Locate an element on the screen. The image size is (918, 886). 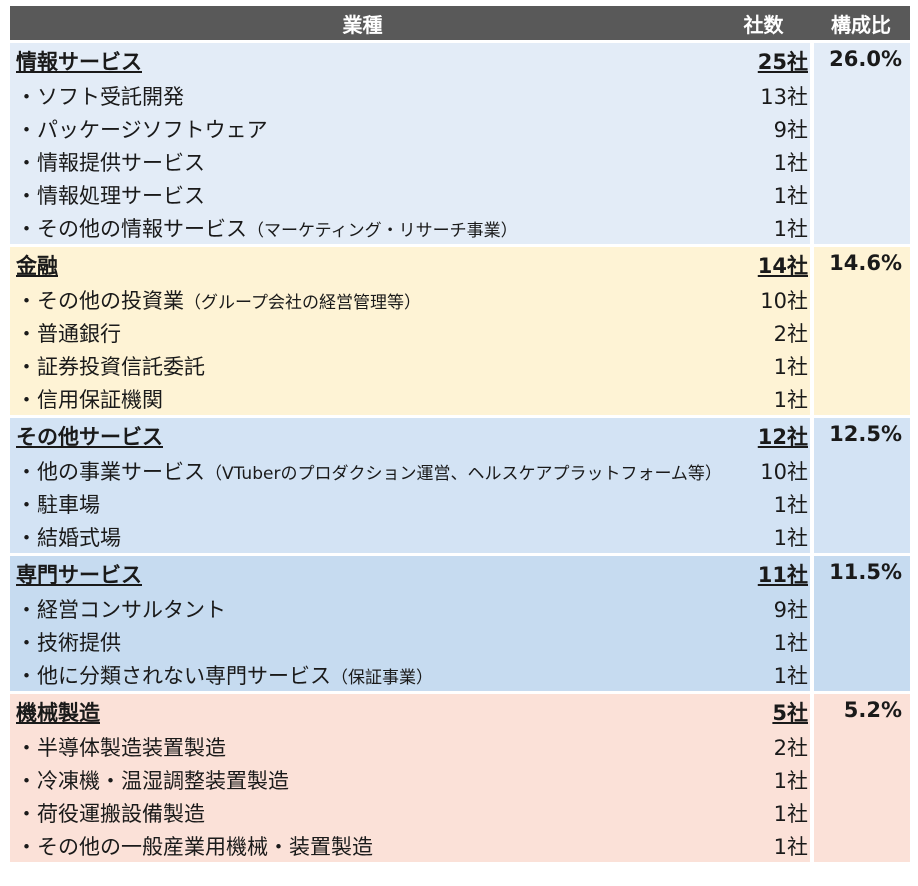
item-name: ・情報提供サービス is located at coordinates (110, 162).